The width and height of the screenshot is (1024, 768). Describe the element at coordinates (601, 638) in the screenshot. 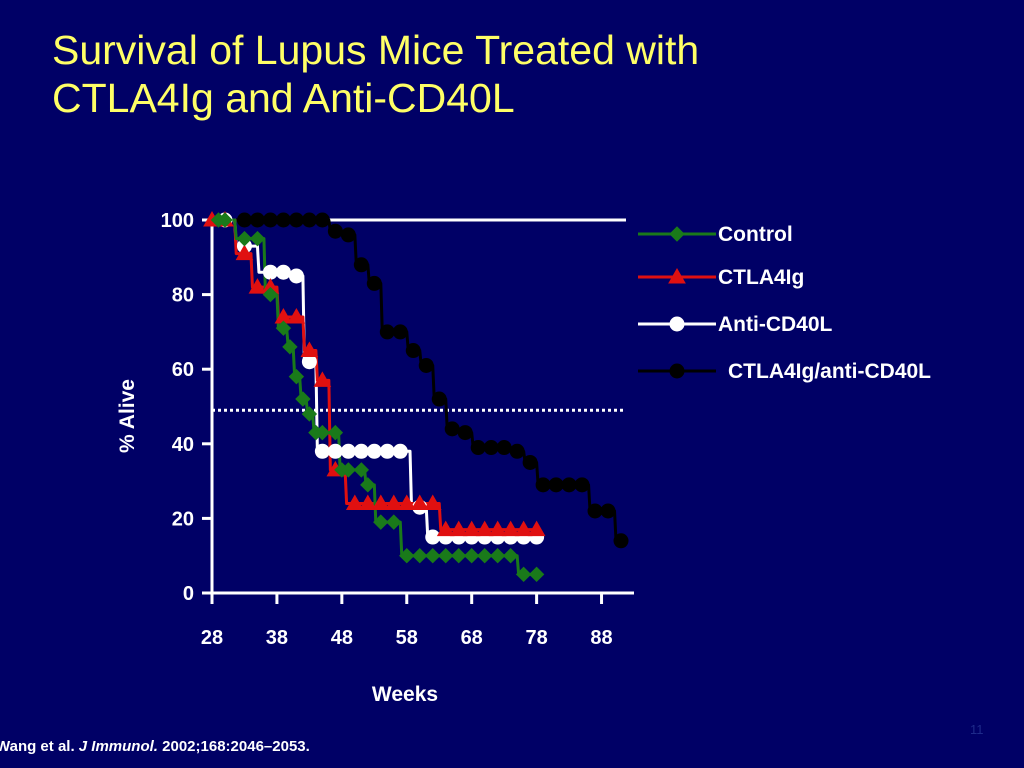

I see `x-tick-label: 88` at that location.